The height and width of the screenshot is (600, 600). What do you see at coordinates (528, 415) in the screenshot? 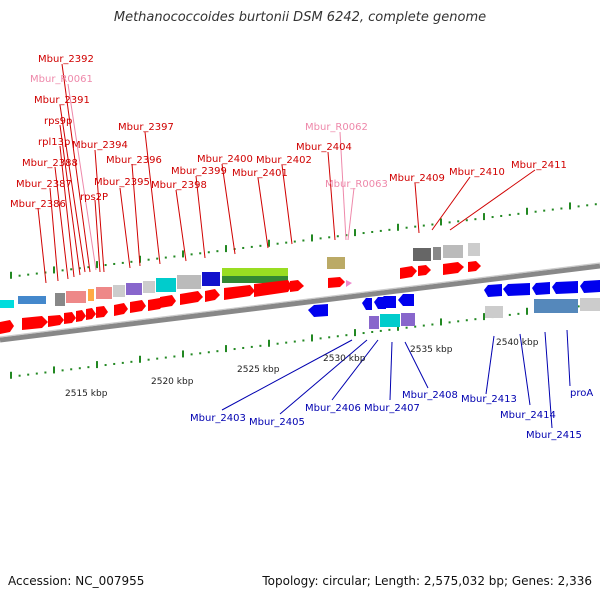
I see `gene-label-mbur-2414: Mbur_2414` at bounding box center [528, 415].